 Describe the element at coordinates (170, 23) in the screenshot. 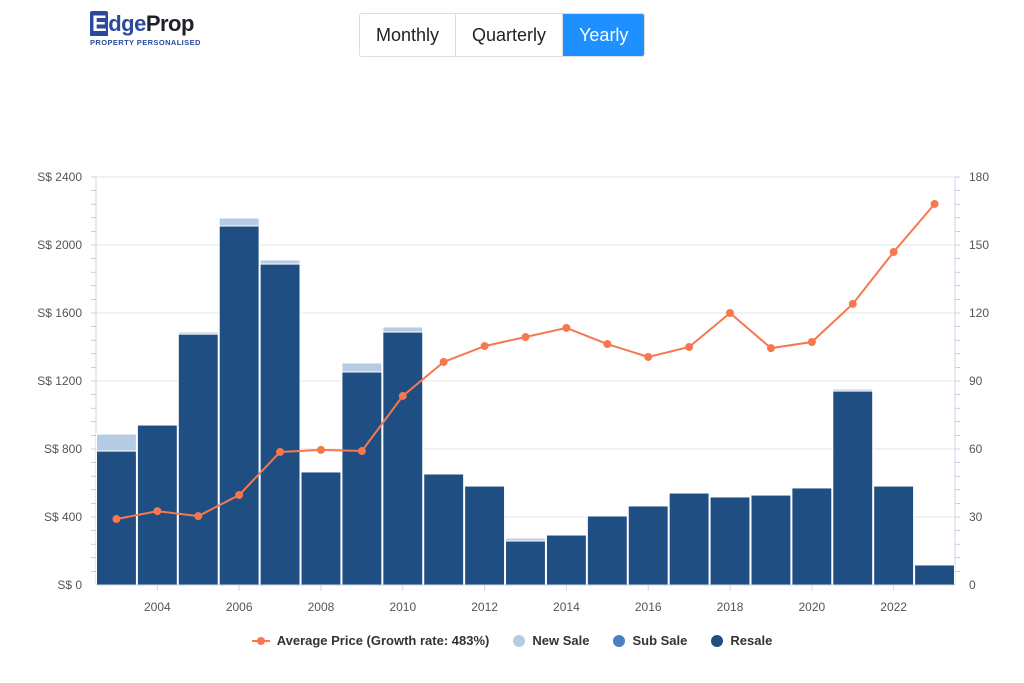

I see `logo-prop: Prop` at that location.